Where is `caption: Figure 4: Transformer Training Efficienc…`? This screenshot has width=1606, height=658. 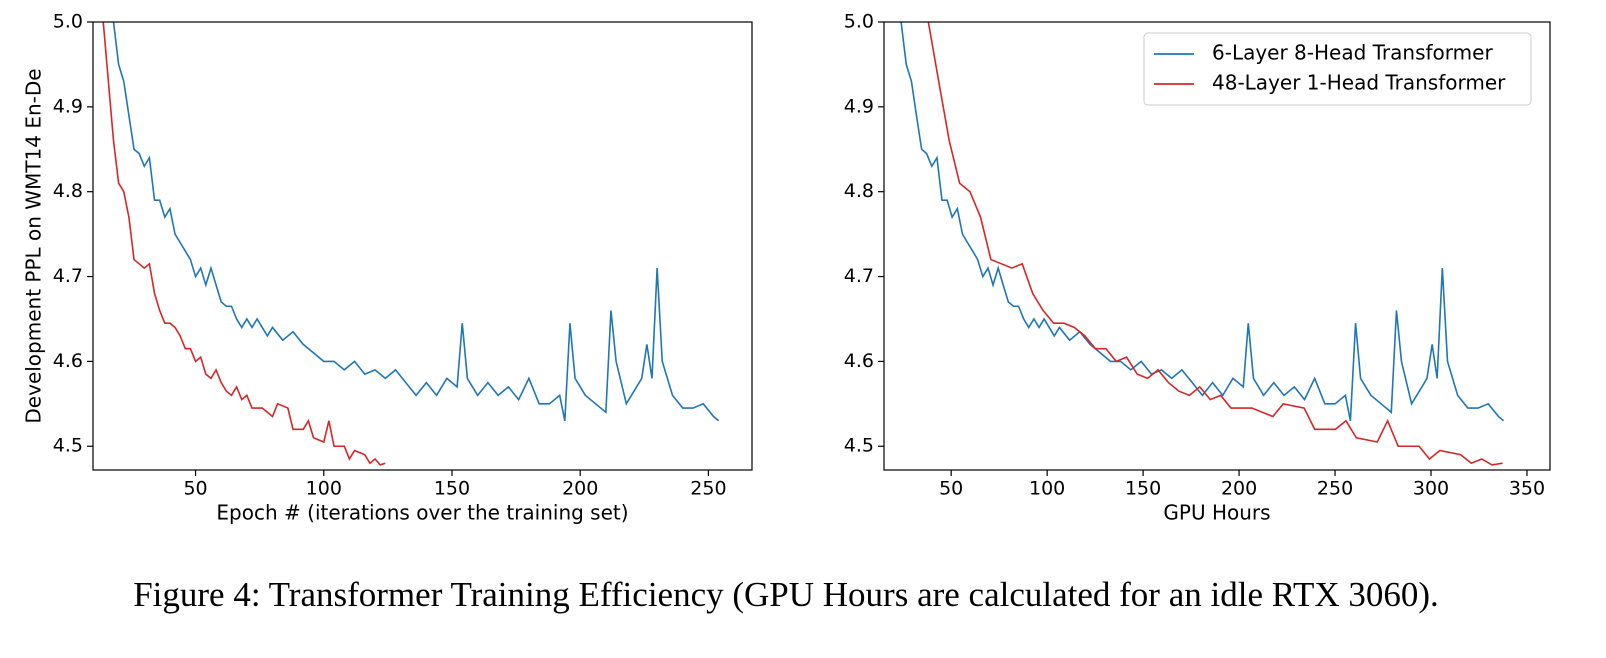
caption: Figure 4: Transformer Training Efficienc… is located at coordinates (786, 594).